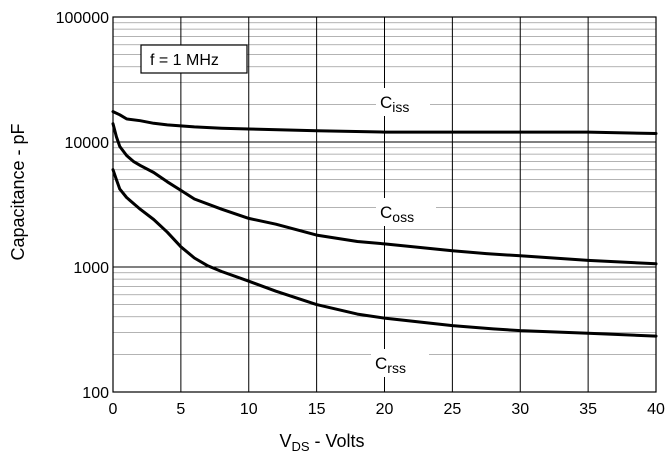  Describe the element at coordinates (588, 409) in the screenshot. I see `x-tick-label: 35` at that location.